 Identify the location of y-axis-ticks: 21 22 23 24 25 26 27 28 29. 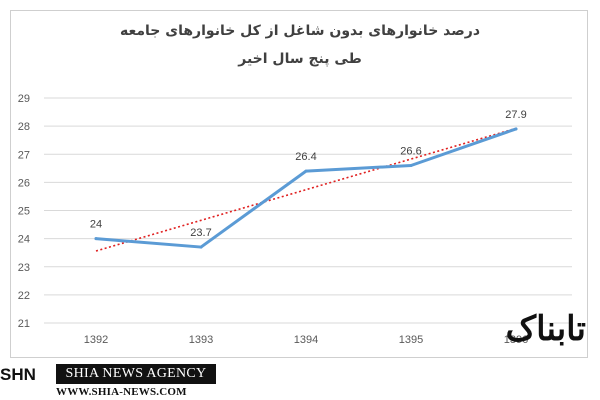
(24, 211).